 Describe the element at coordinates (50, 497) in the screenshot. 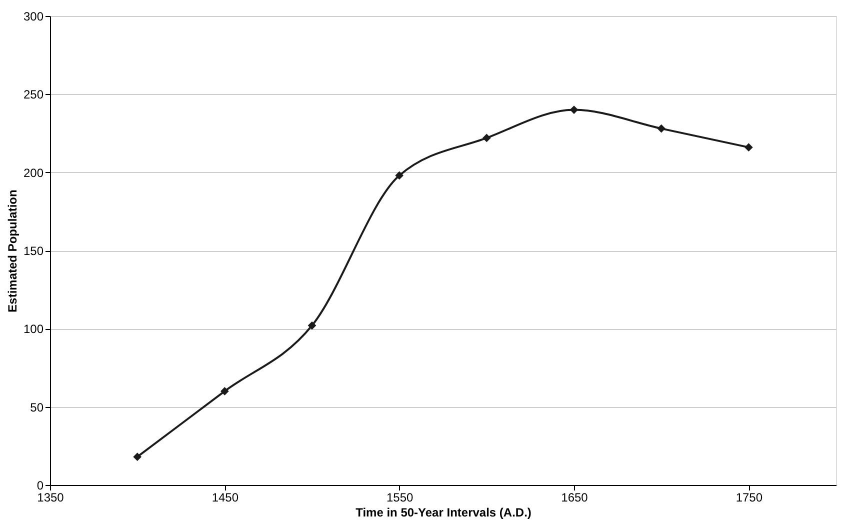

I see `x-tick-label: 1350` at that location.